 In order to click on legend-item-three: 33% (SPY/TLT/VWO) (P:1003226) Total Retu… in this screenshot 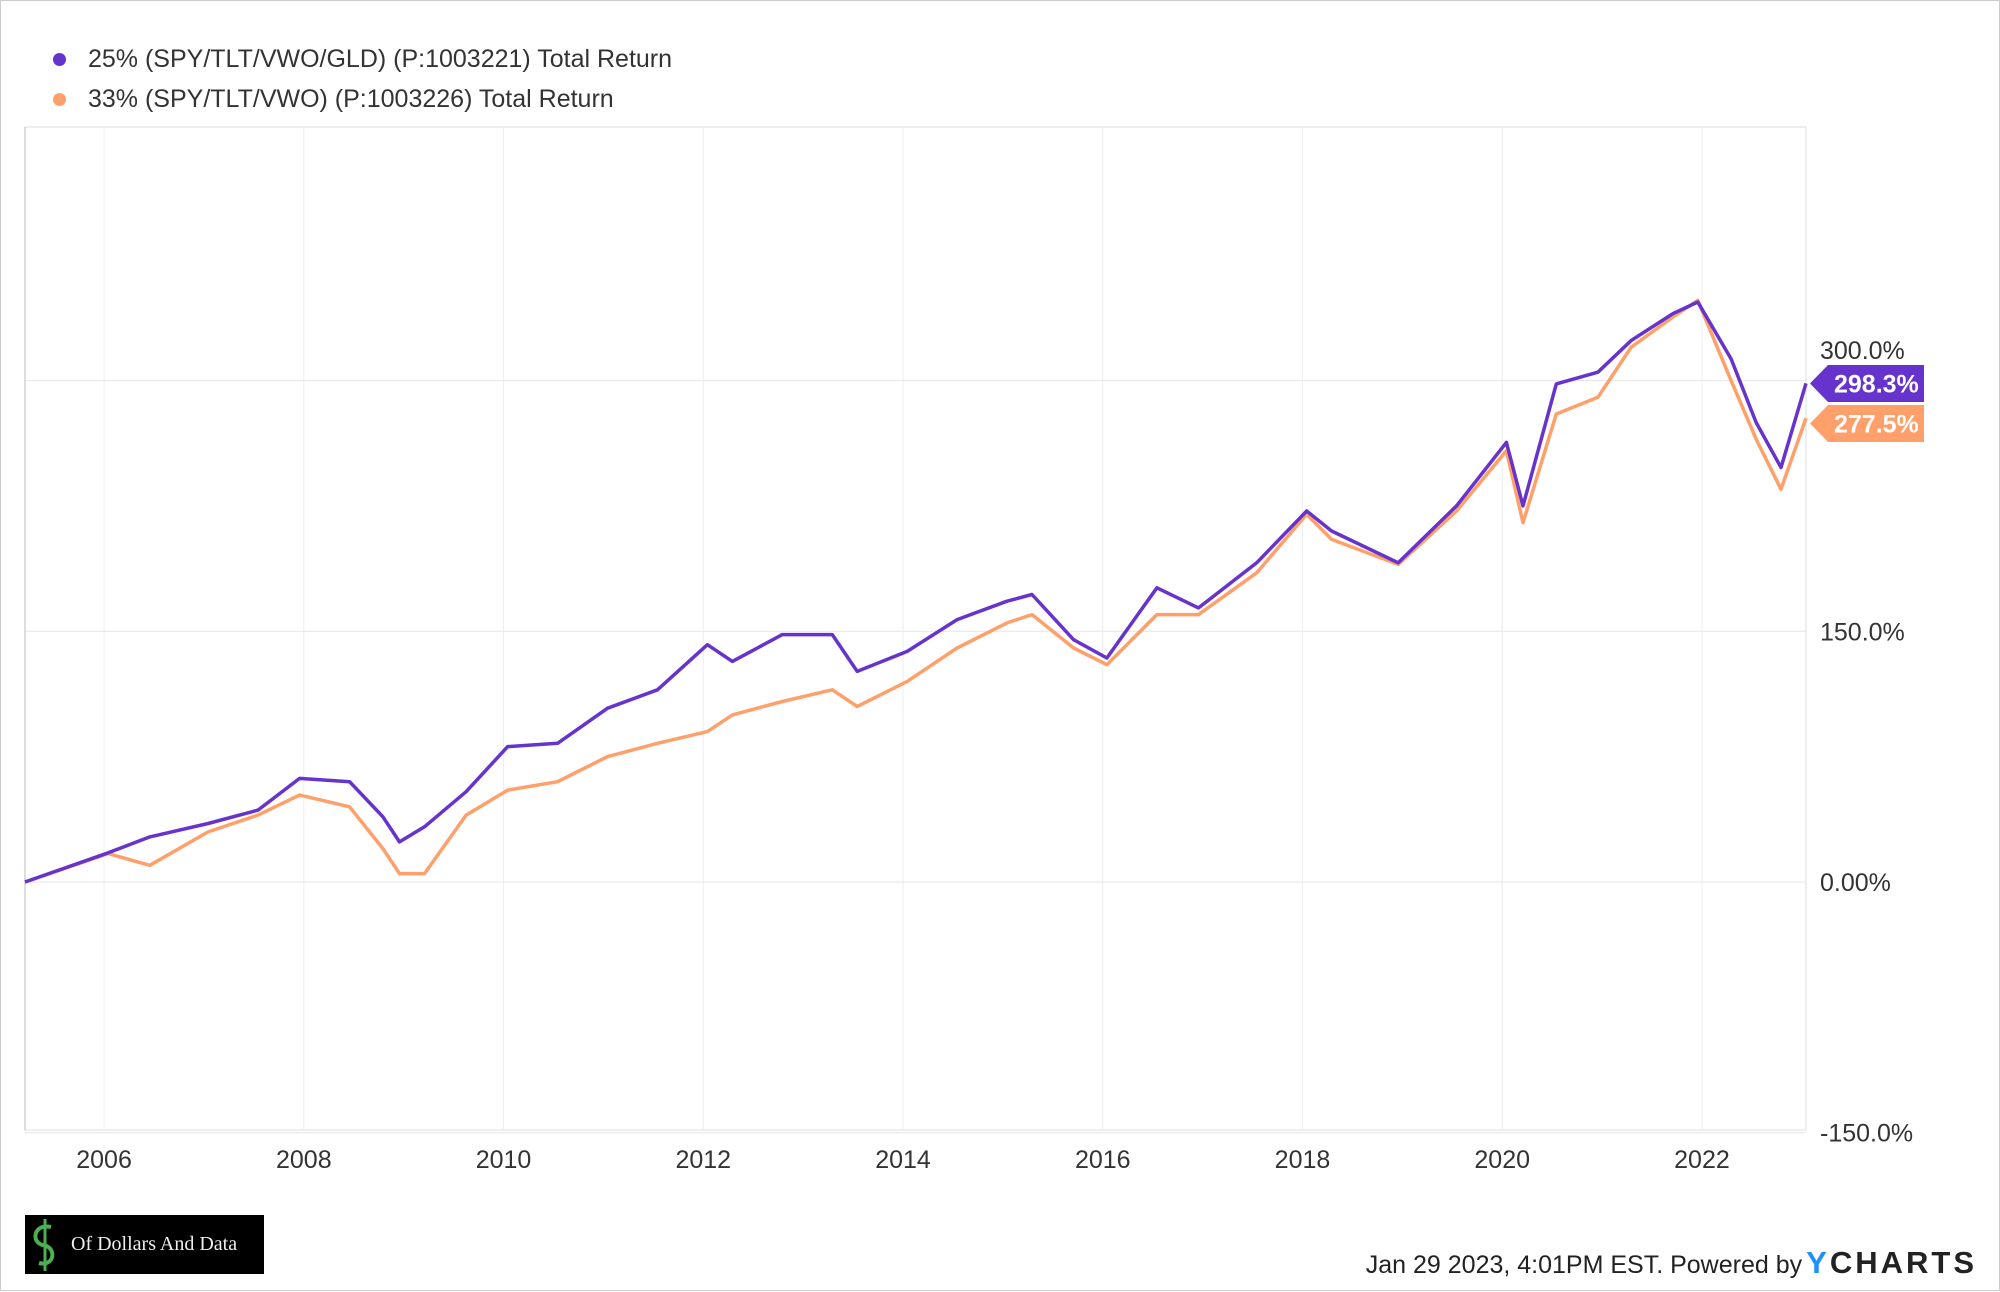, I will do `click(362, 99)`.